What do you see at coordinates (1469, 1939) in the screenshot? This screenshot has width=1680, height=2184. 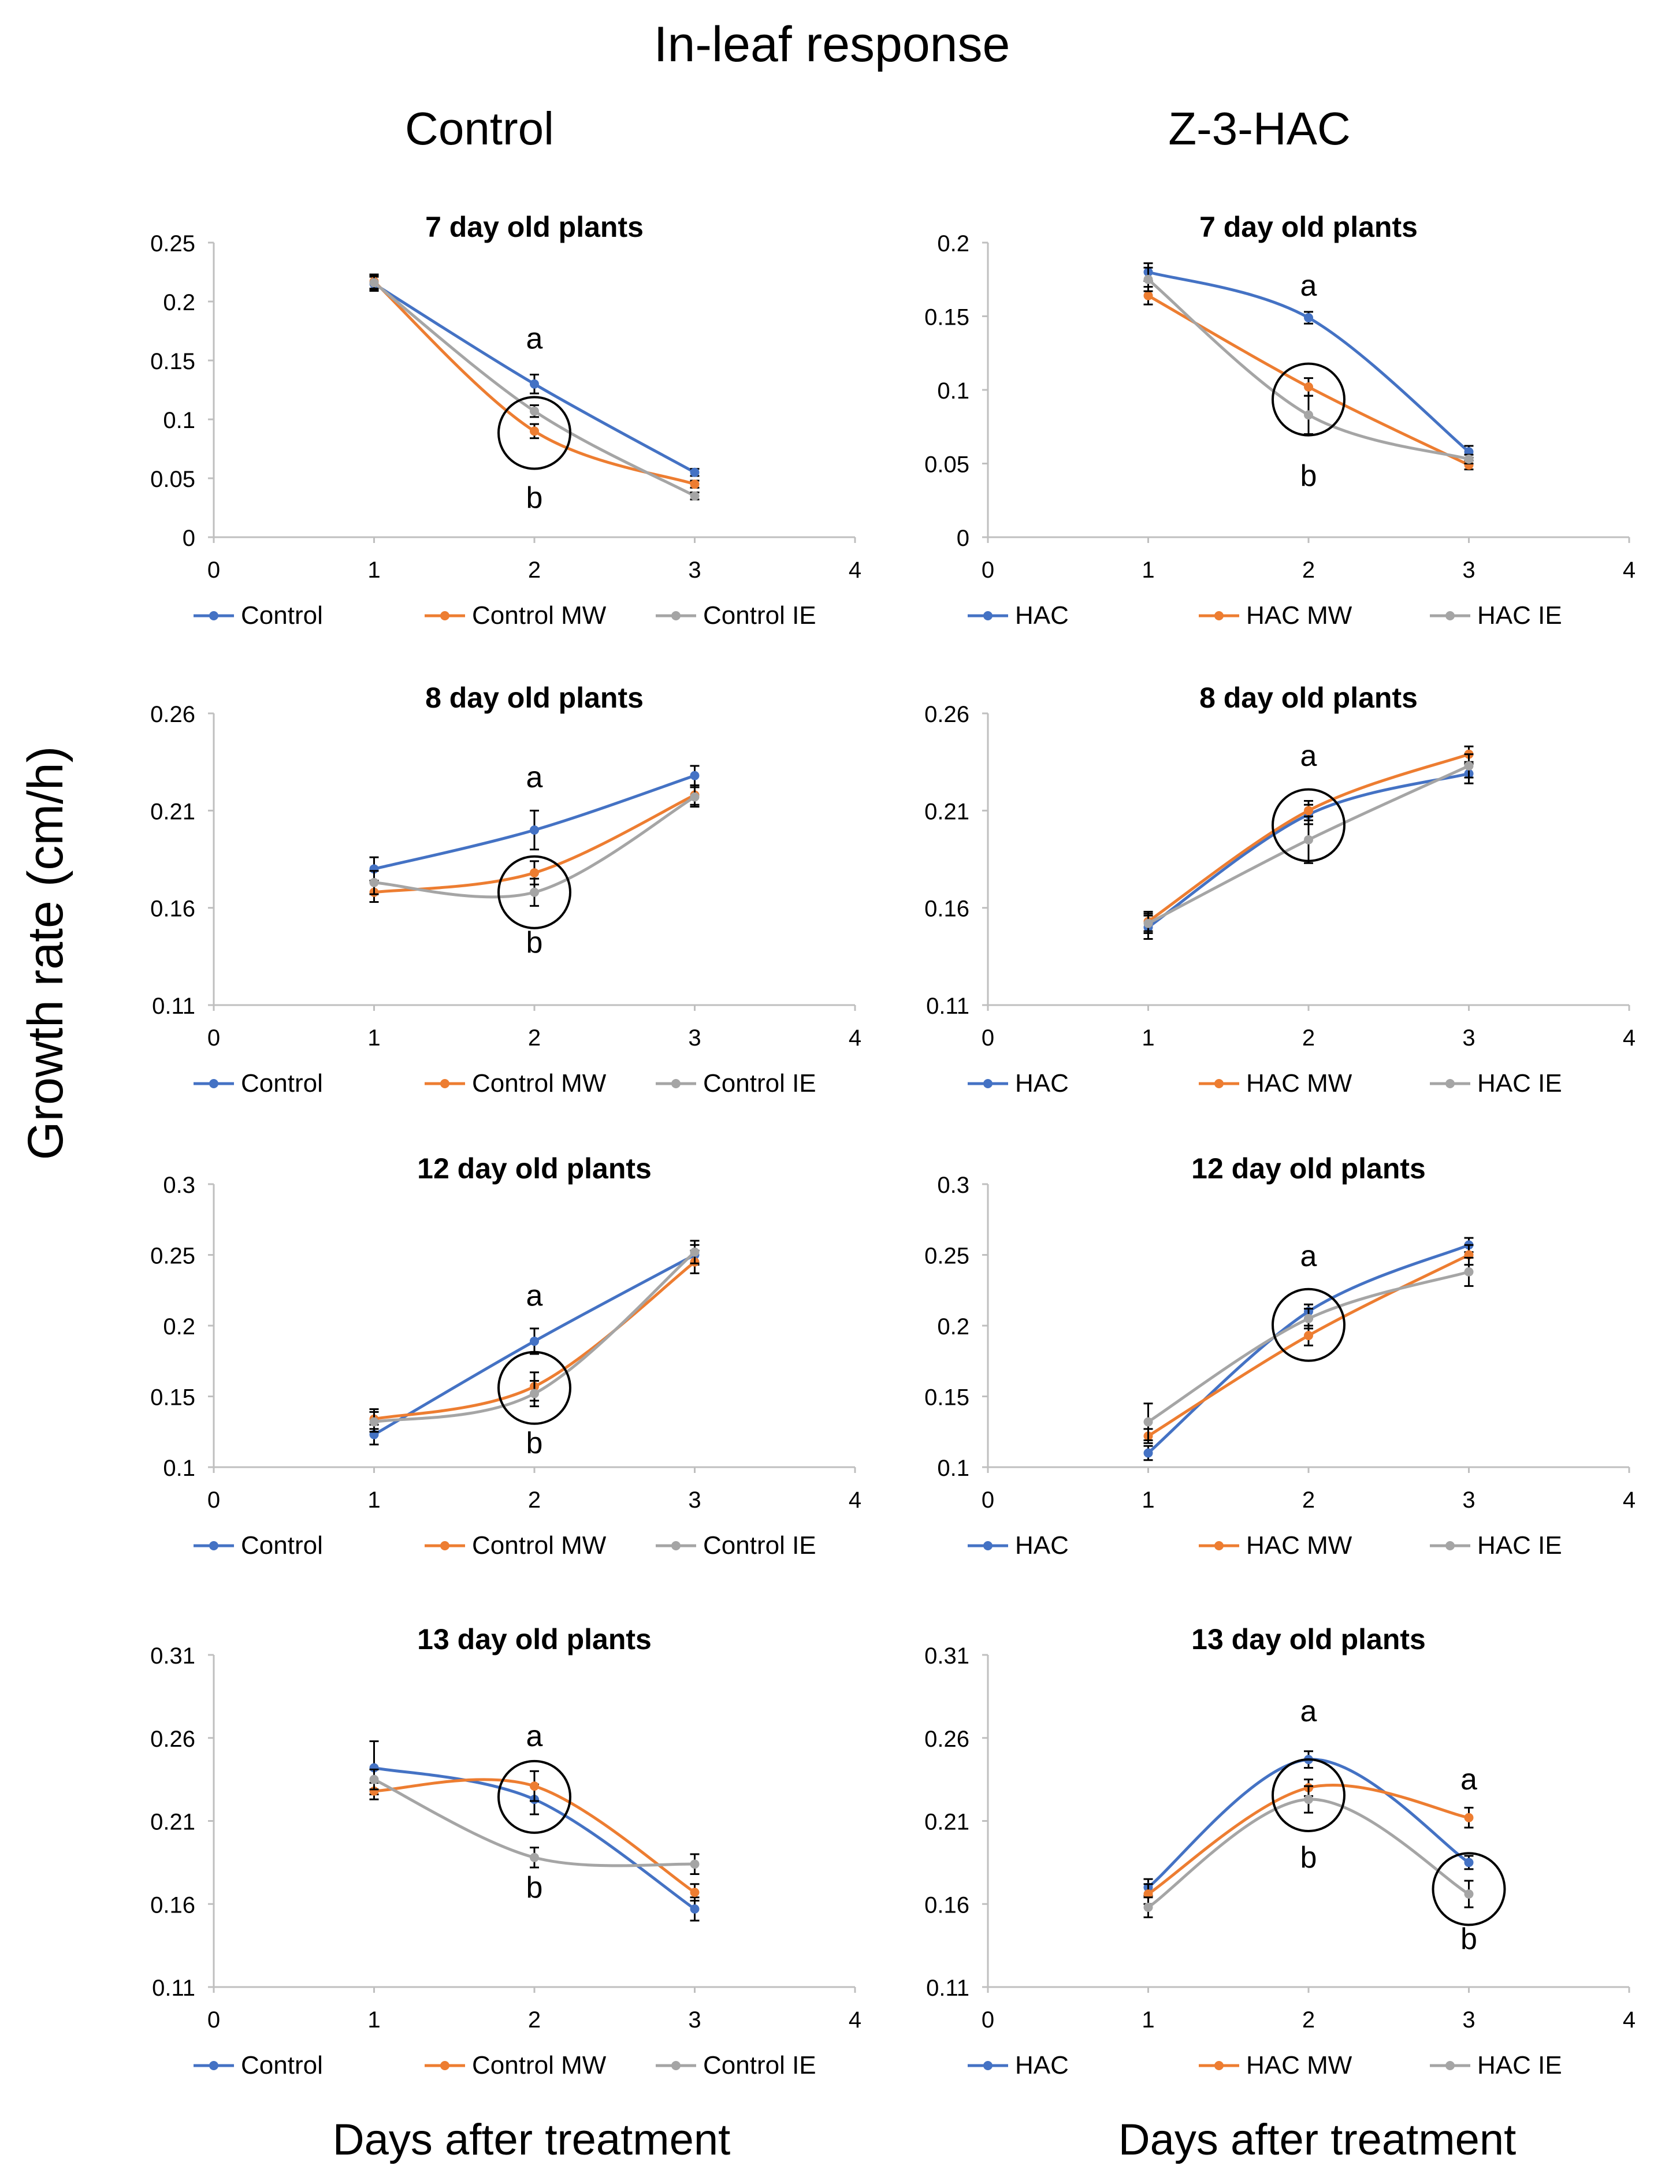 I see `significance-letter: b` at bounding box center [1469, 1939].